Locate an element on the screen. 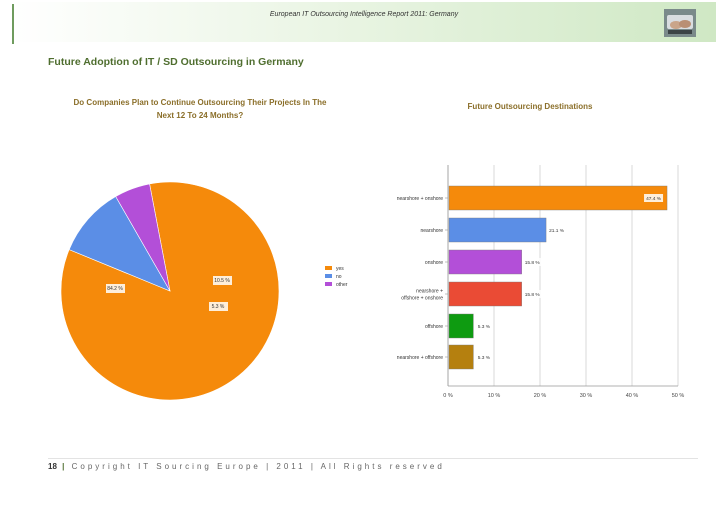  x-tick-label: 10 % is located at coordinates (494, 396).